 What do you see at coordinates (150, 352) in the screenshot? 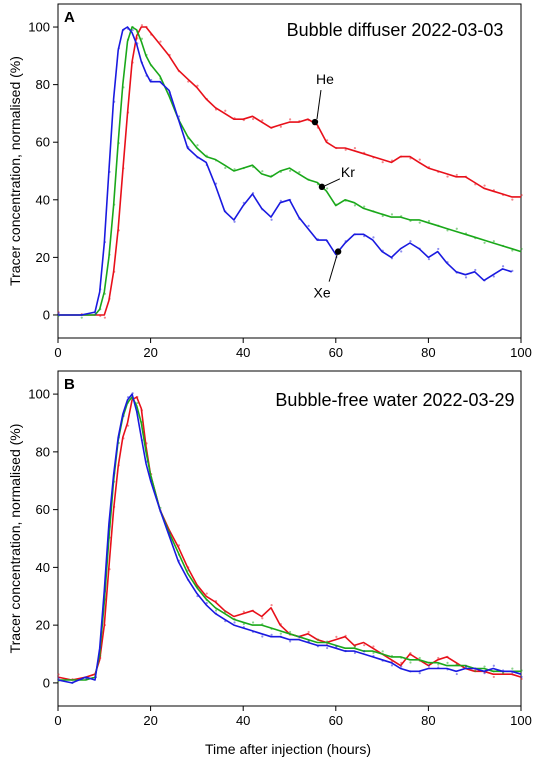
I see `x-tick-label: 20` at bounding box center [150, 352].